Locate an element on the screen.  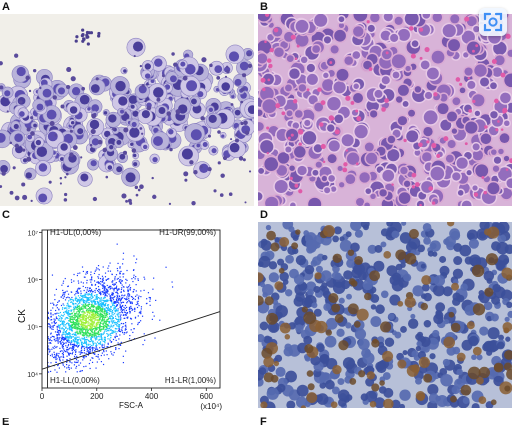
x-tick-label: 600 is located at coordinates (207, 396).